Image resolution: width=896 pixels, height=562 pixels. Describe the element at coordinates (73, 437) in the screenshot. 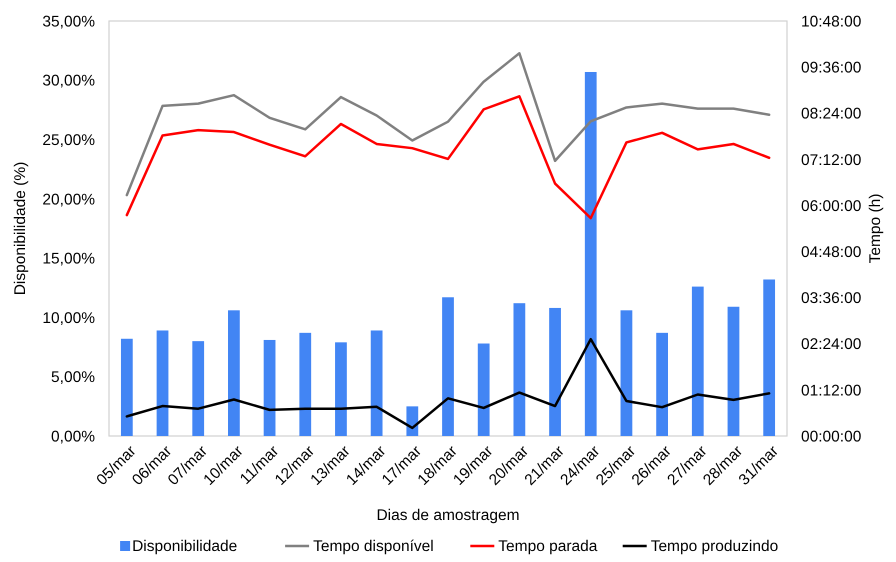

I see `y-tick-label: 0,00%` at that location.